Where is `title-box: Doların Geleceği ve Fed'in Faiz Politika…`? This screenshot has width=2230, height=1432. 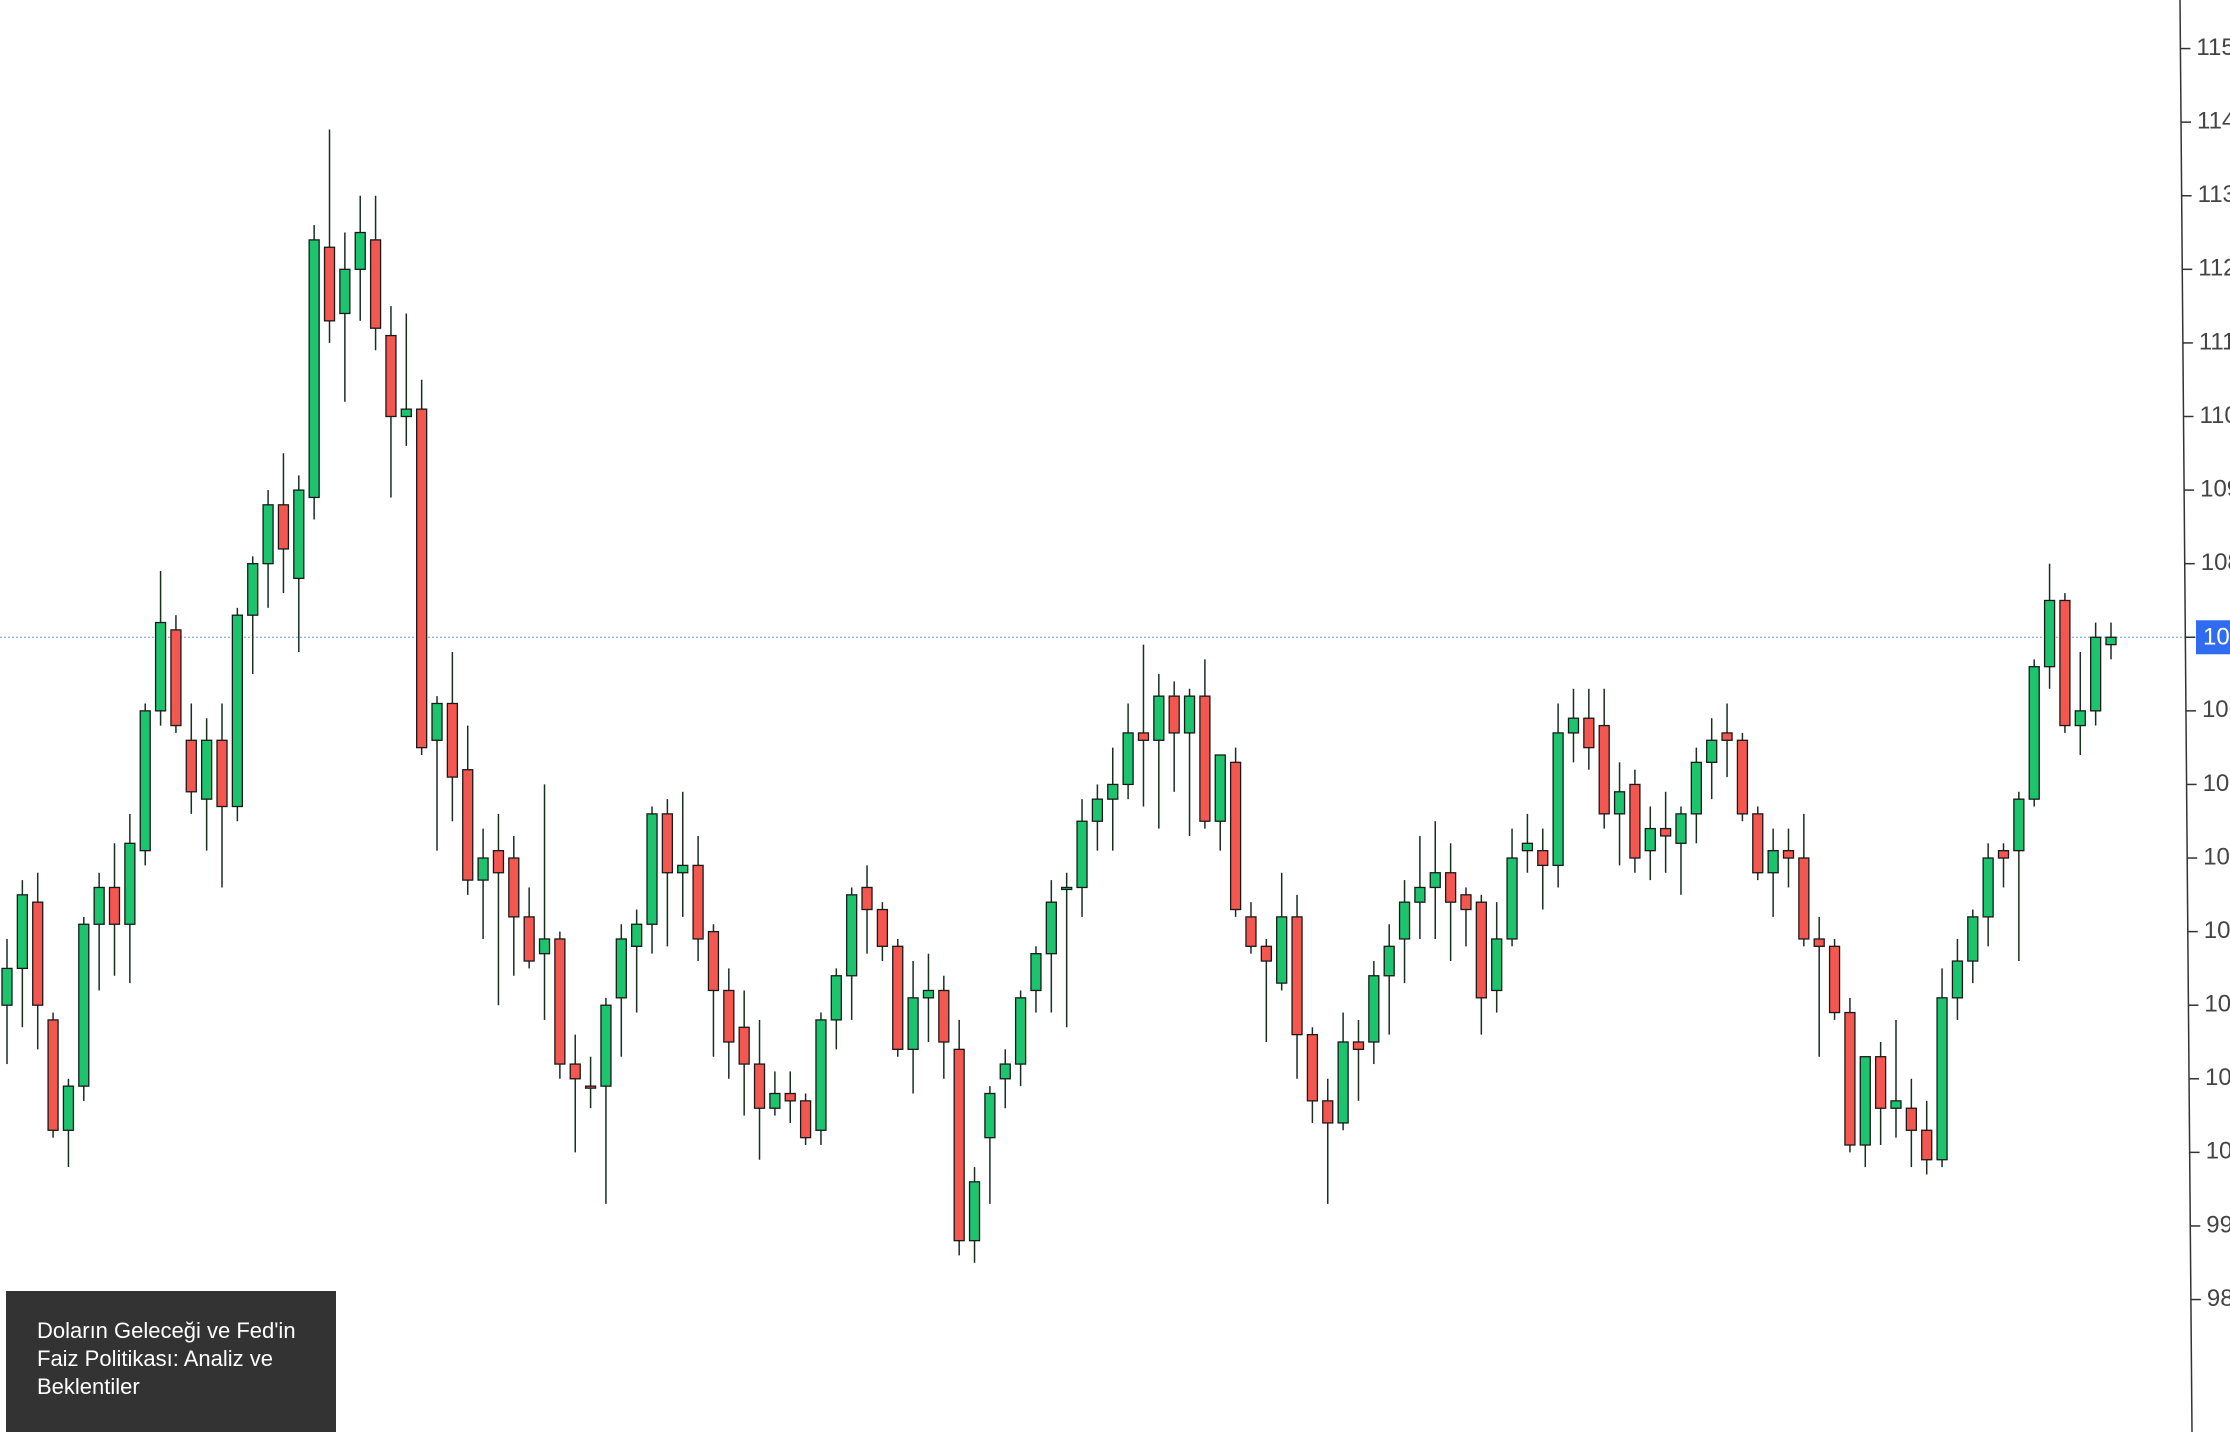 title-box: Doların Geleceği ve Fed'in Faiz Politika… is located at coordinates (171, 1361).